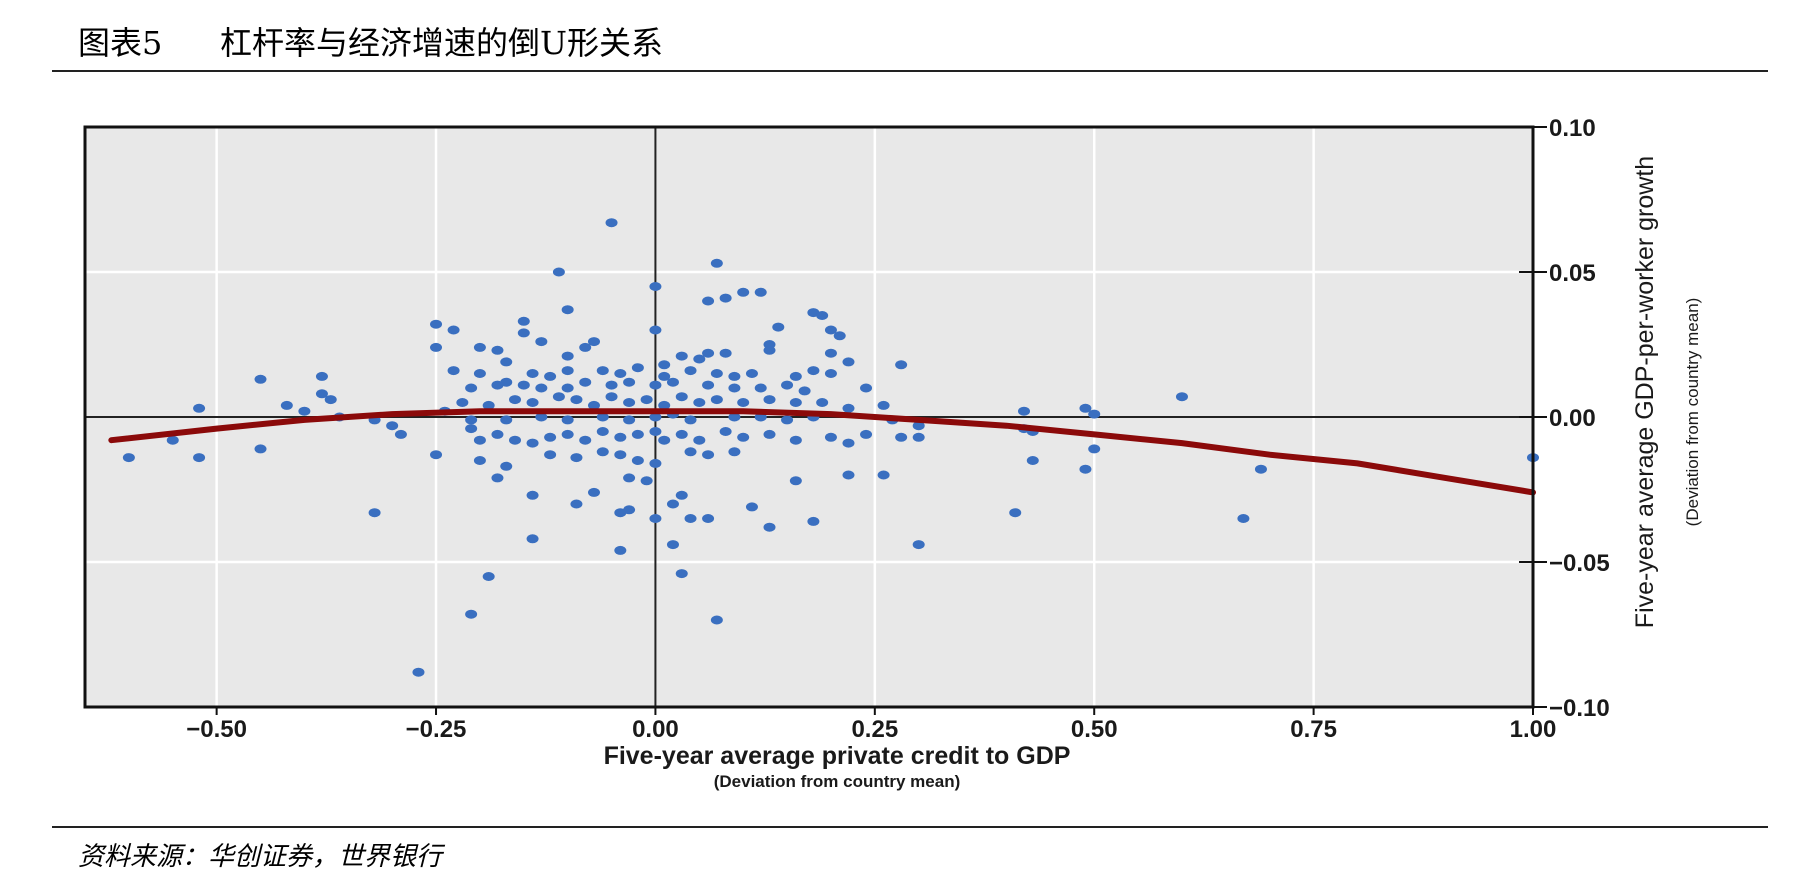 This screenshot has height=885, width=1820. Describe the element at coordinates (1313, 729) in the screenshot. I see `x-tick-label: 0.75` at that location.